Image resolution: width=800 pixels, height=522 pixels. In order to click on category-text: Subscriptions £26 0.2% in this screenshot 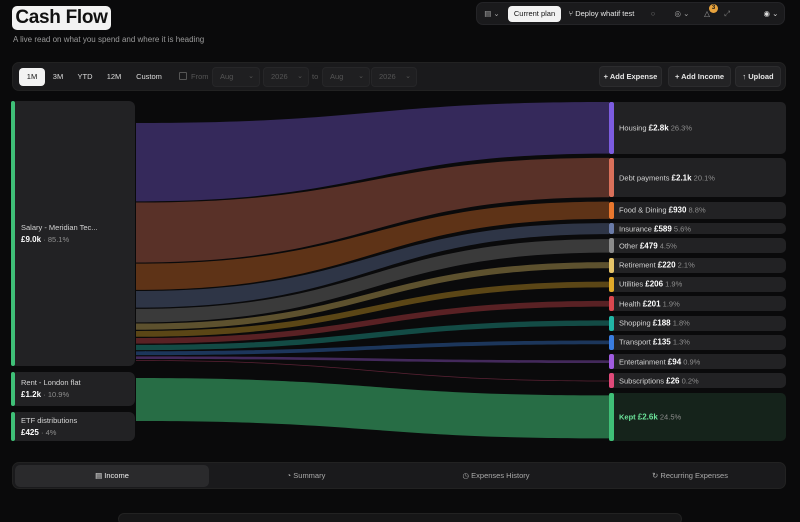, I will do `click(659, 380)`.